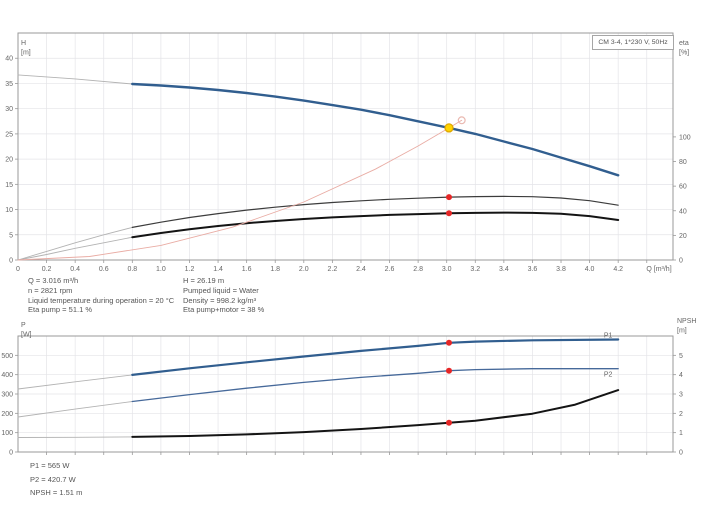 The height and width of the screenshot is (528, 704). Describe the element at coordinates (221, 290) in the screenshot. I see `info-line: Pumped liquid = Water` at that location.